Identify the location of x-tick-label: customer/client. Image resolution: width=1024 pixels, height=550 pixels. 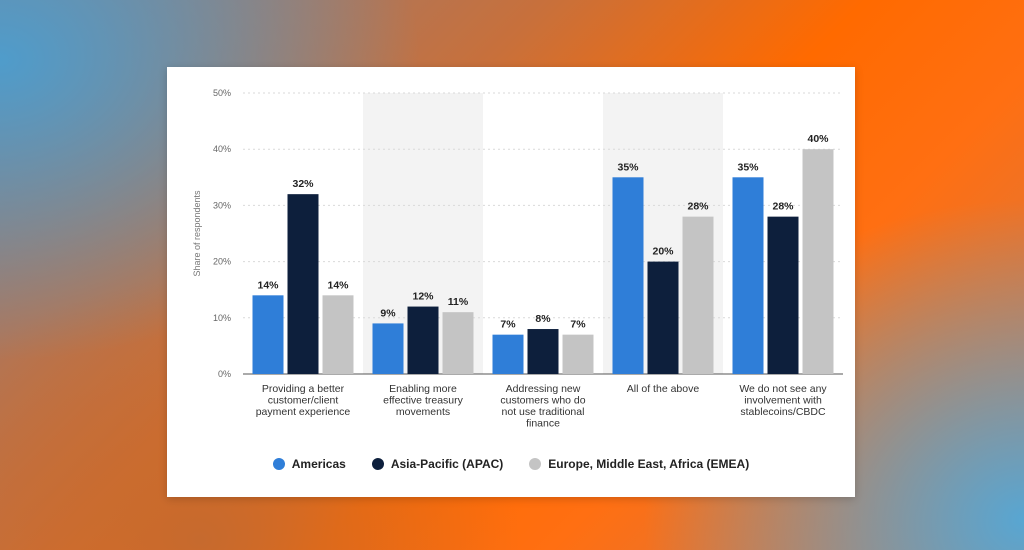
(303, 401).